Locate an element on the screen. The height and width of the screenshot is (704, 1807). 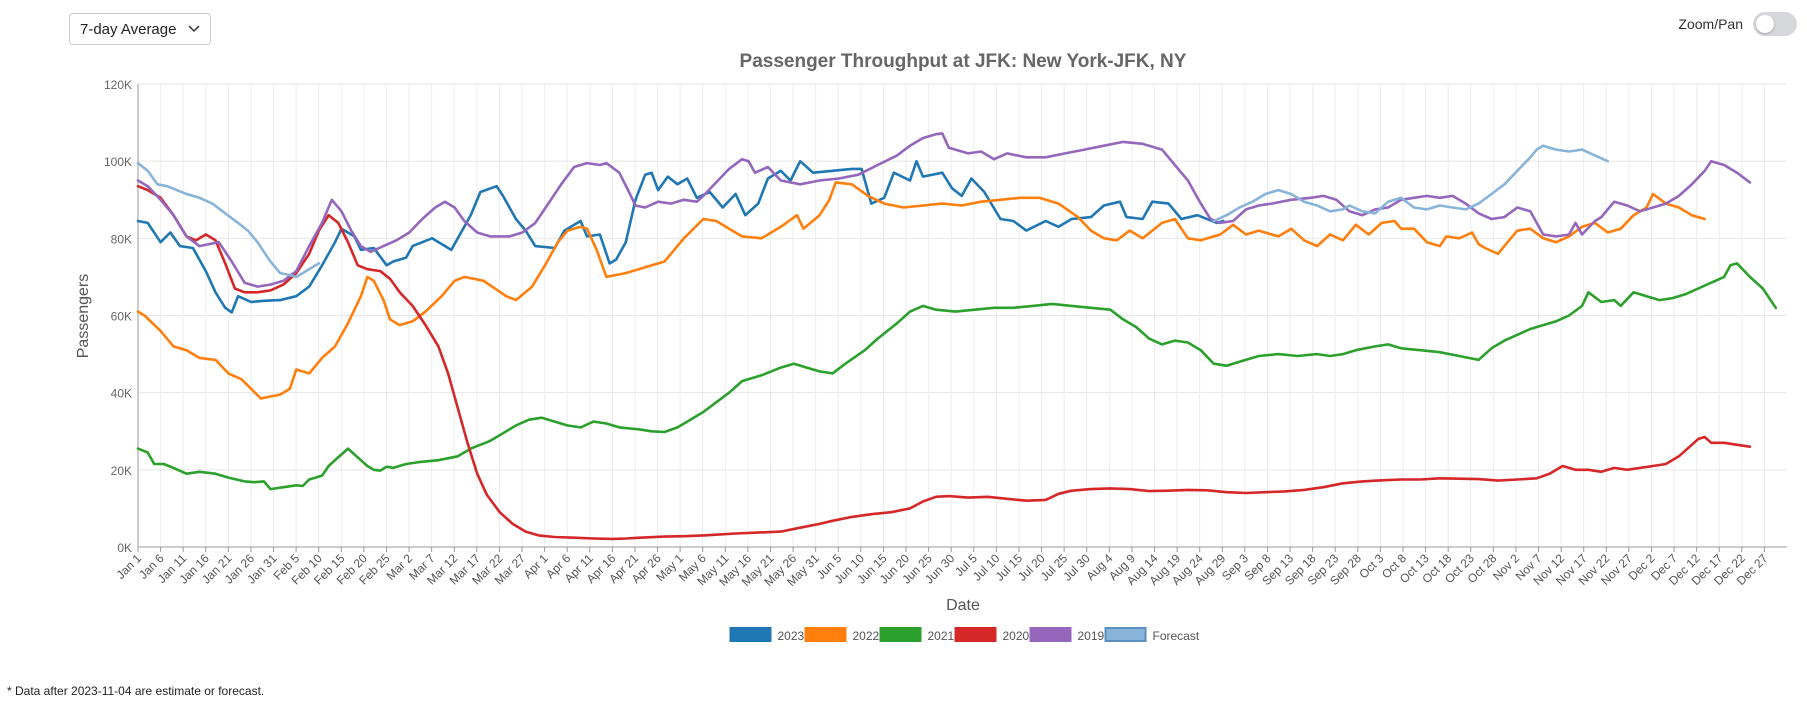
legend-item-2023: 2023 is located at coordinates (767, 635).